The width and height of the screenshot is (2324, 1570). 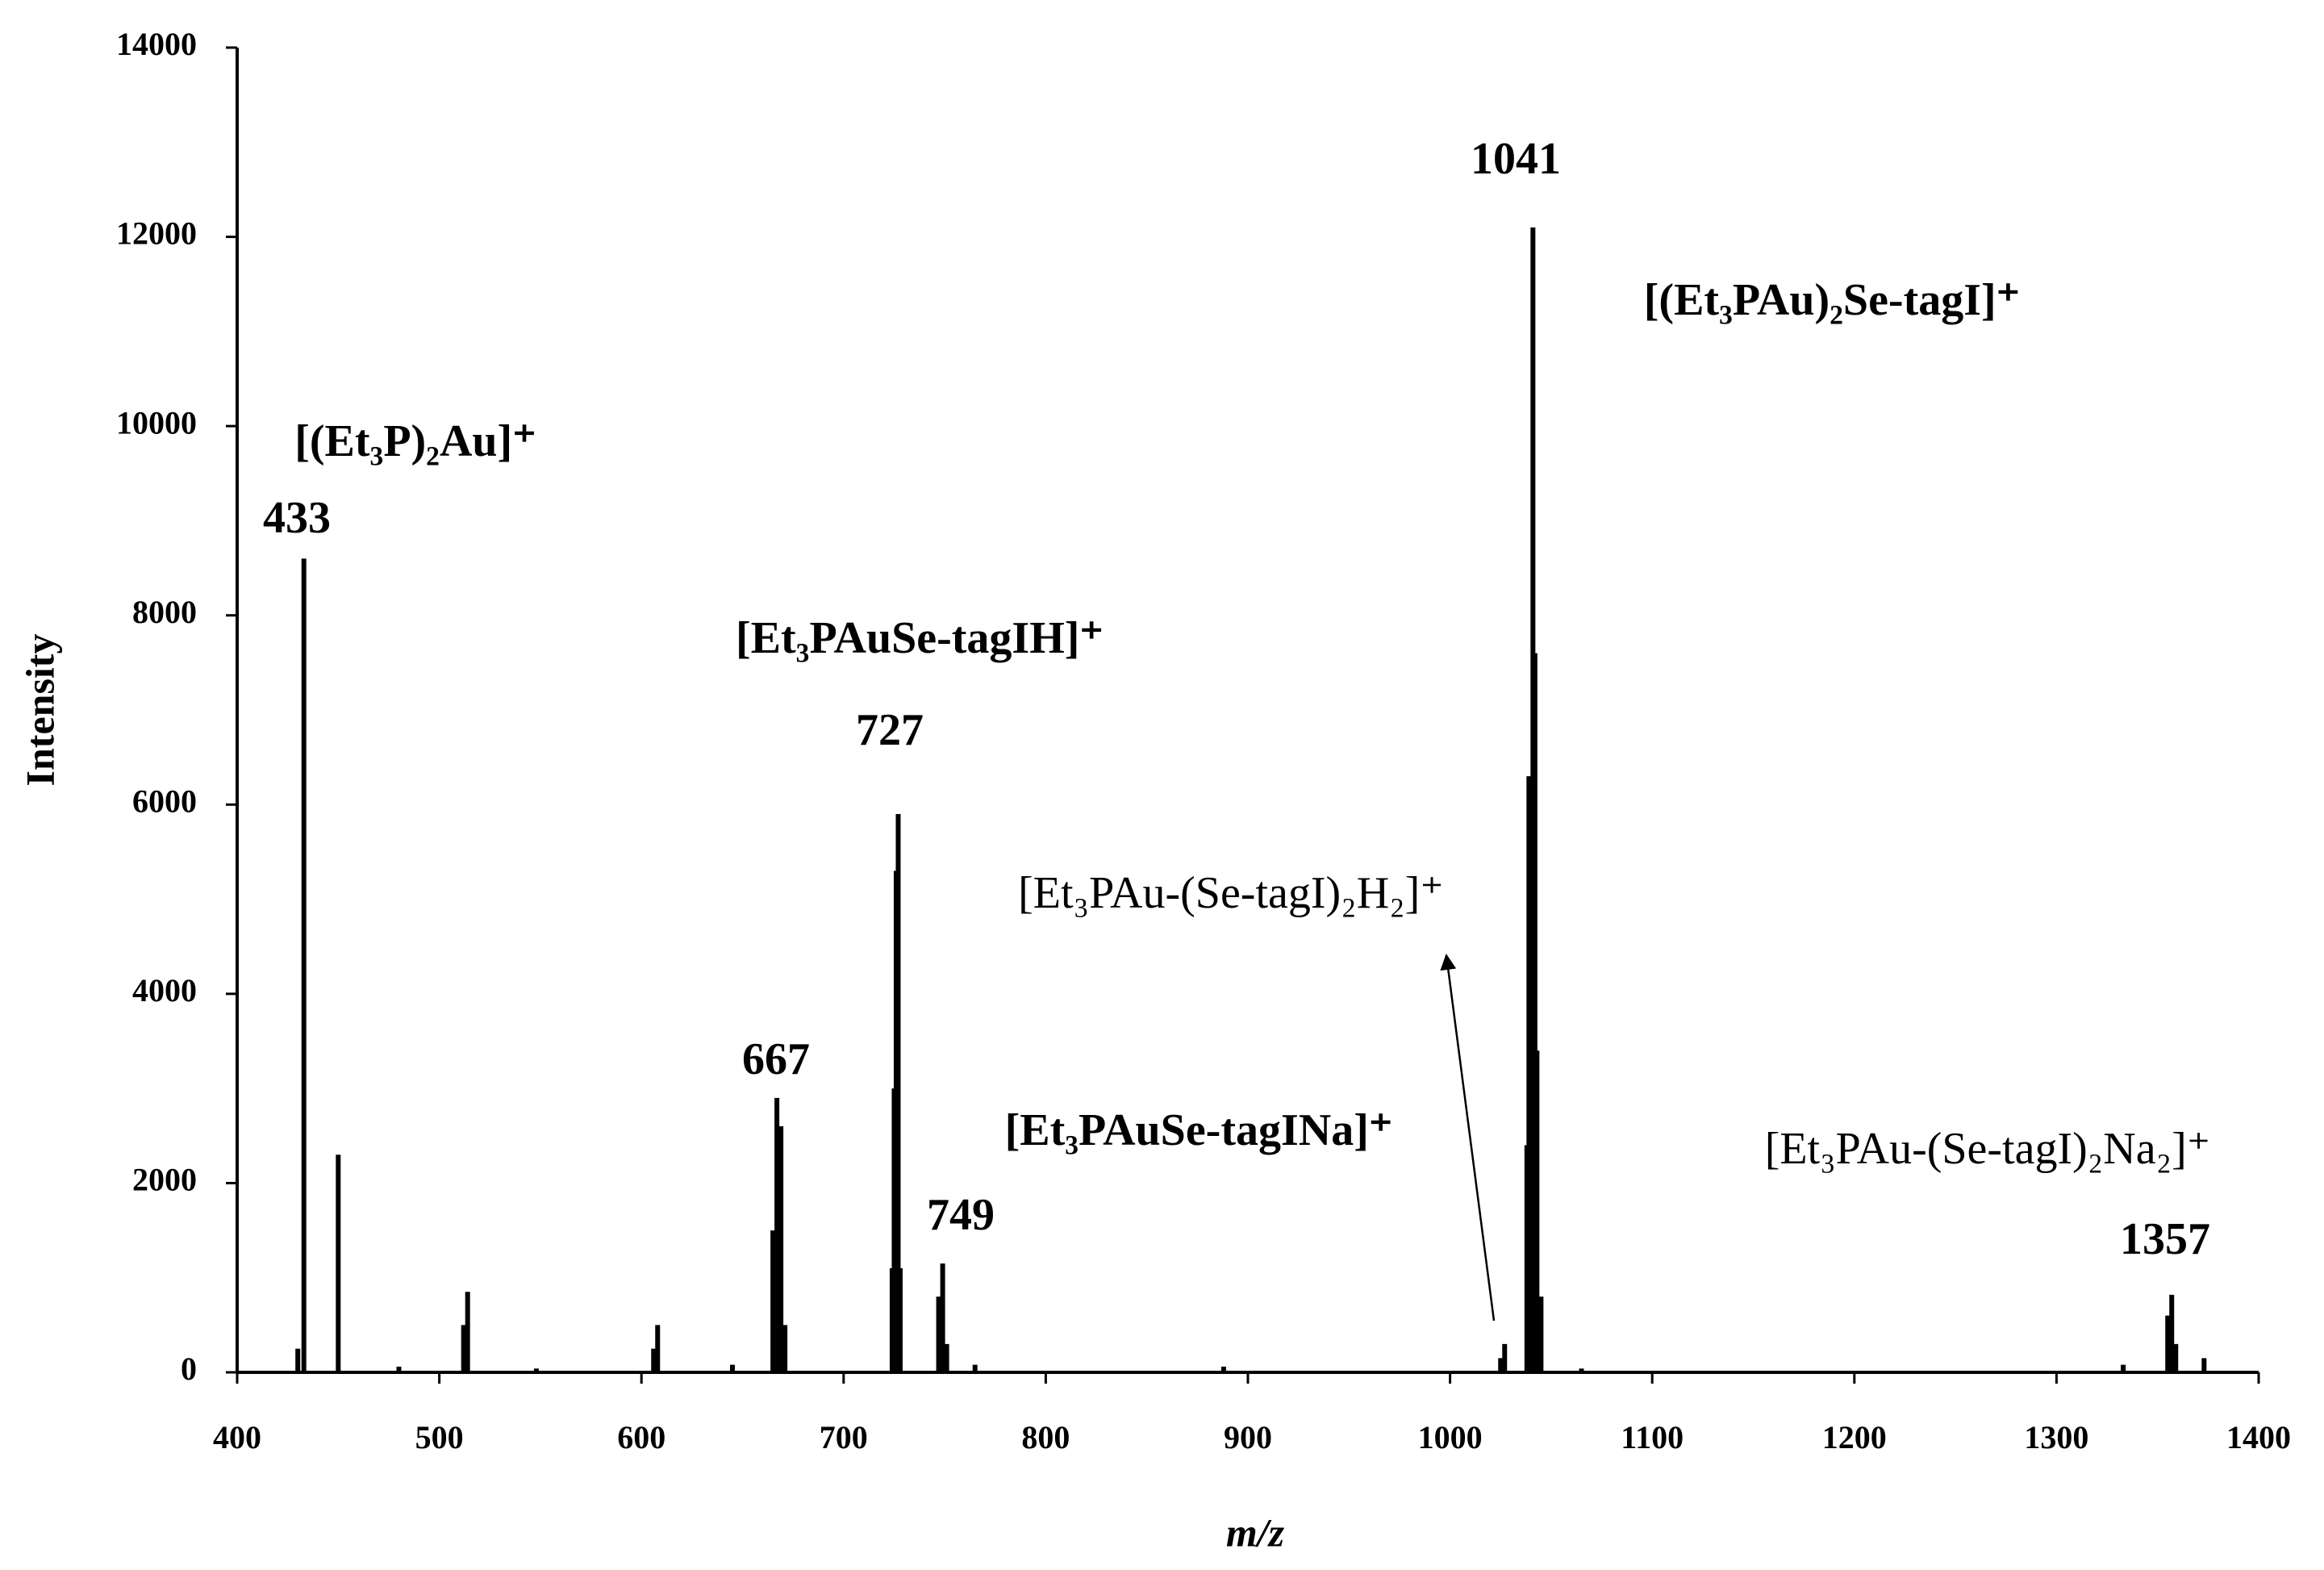 I want to click on x-tick-label: 1000, so click(x=1450, y=1437).